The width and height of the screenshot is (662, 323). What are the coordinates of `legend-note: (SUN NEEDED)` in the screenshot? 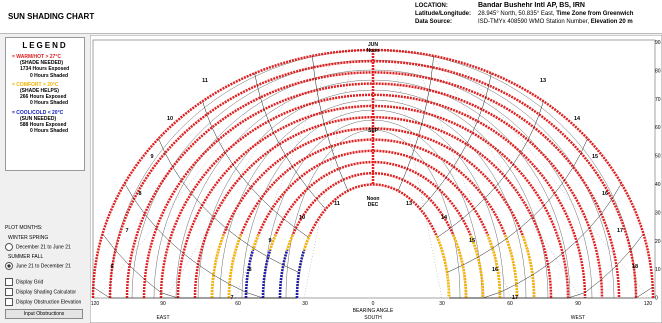 It's located at (38, 118).